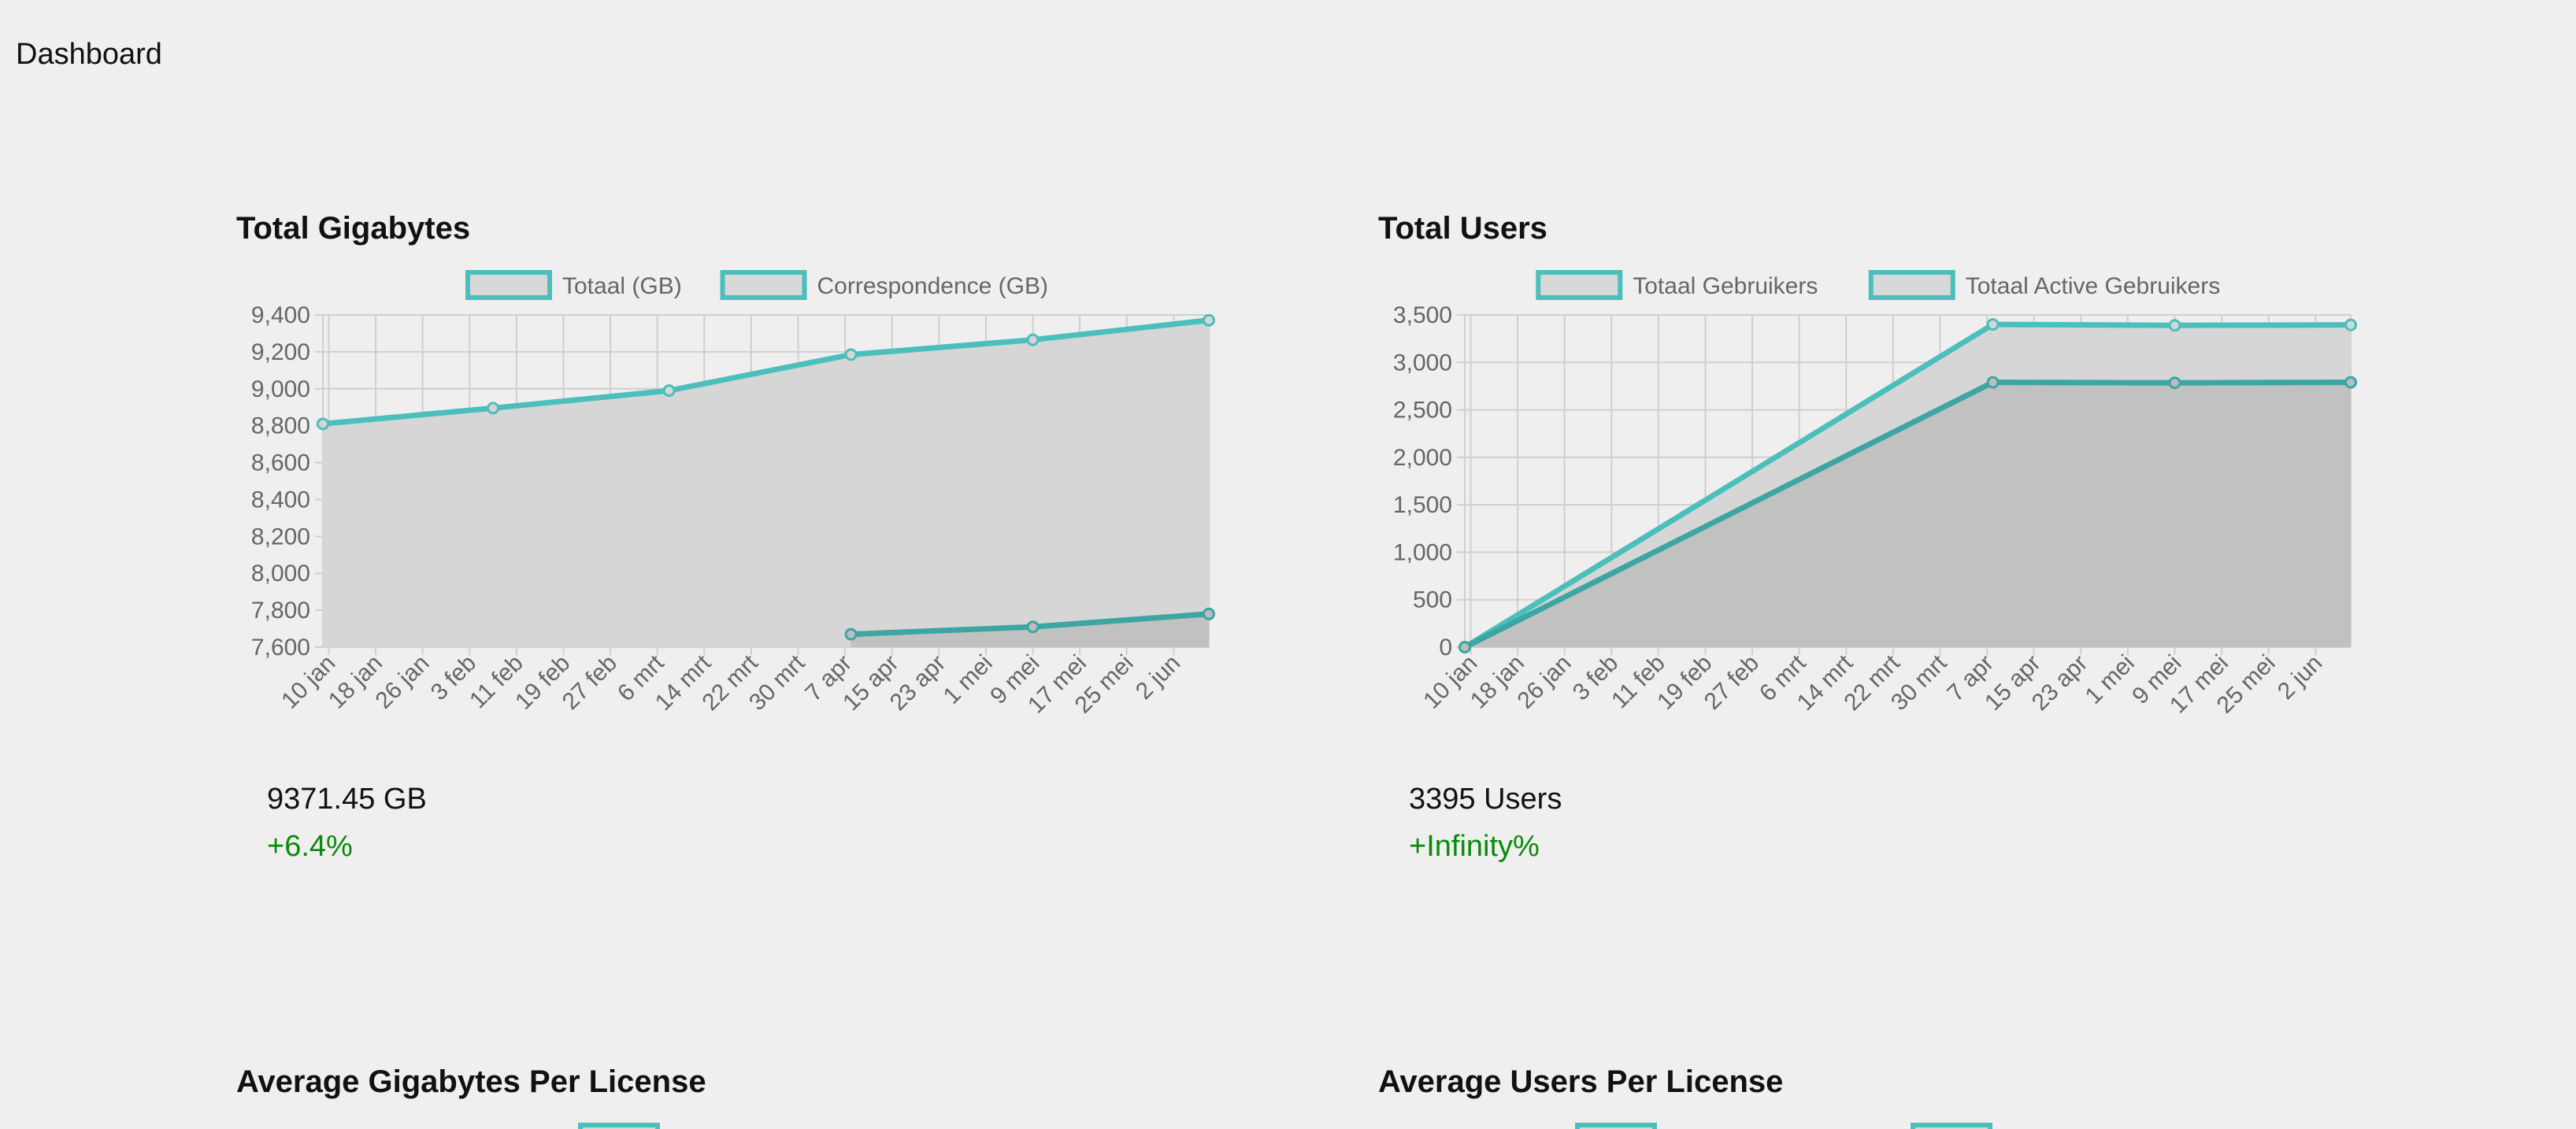 This screenshot has width=2576, height=1129. What do you see at coordinates (310, 846) in the screenshot?
I see `stat-change: +6.4%` at bounding box center [310, 846].